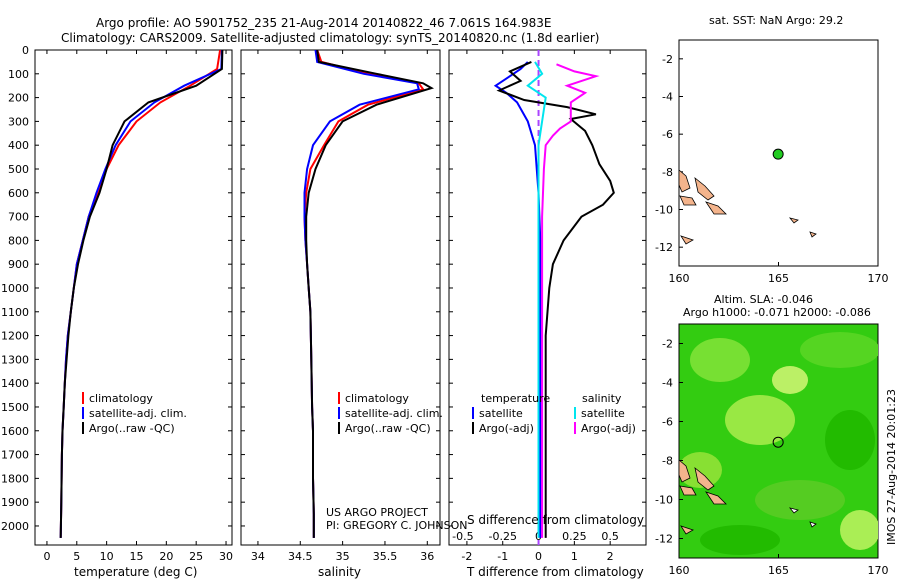  Describe the element at coordinates (574, 556) in the screenshot. I see `x-tick-label: 1` at that location.